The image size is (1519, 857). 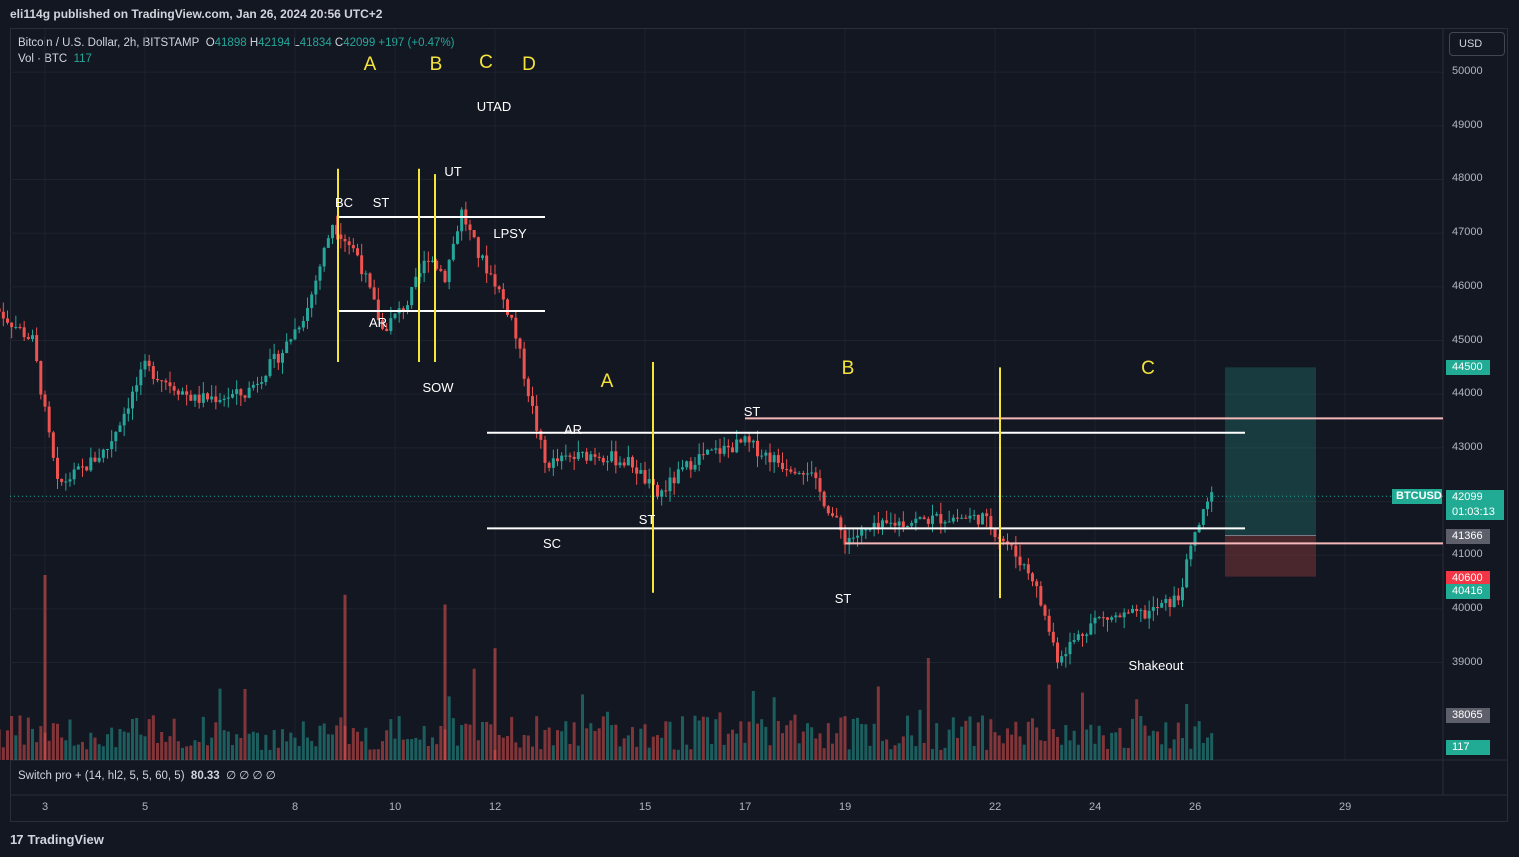 I want to click on high-value: 42194, so click(x=274, y=43).